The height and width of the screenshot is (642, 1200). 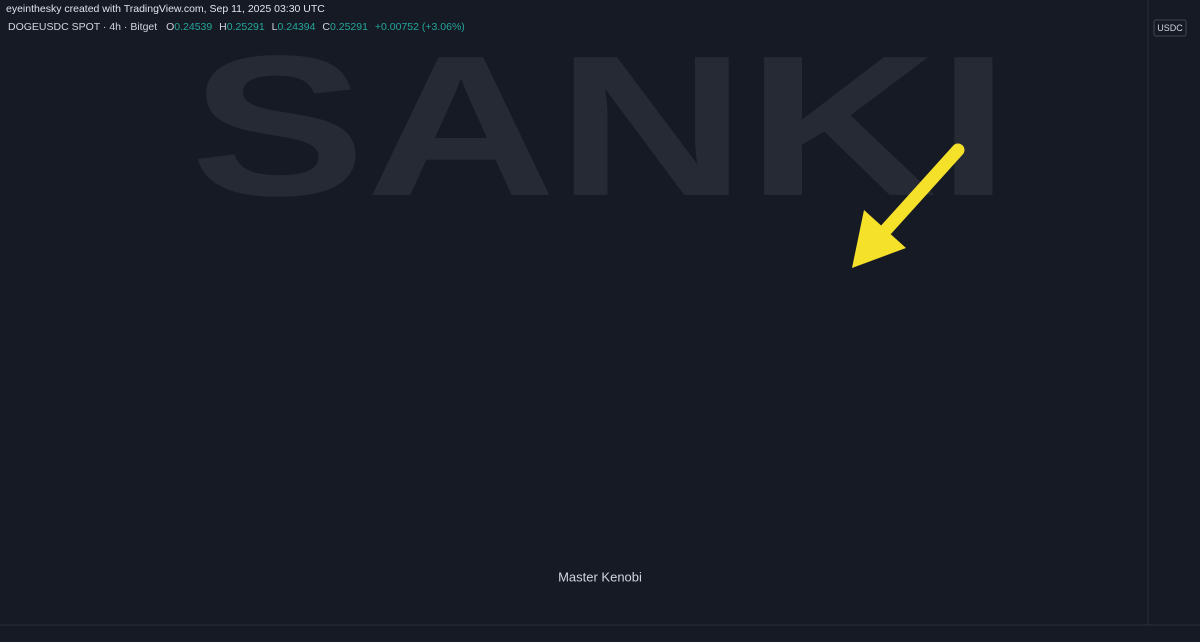 What do you see at coordinates (275, 27) in the screenshot?
I see `ohlc-label: L` at bounding box center [275, 27].